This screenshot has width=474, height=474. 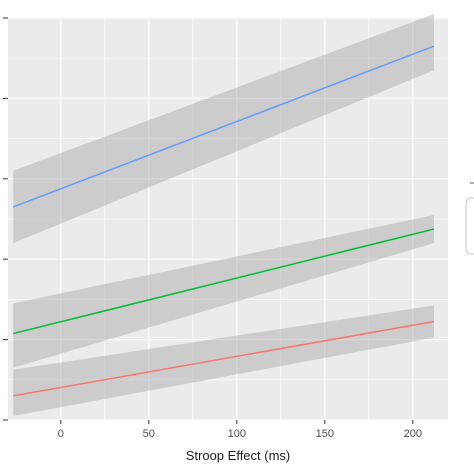 What do you see at coordinates (5, 219) in the screenshot?
I see `y-axis-ticks` at bounding box center [5, 219].